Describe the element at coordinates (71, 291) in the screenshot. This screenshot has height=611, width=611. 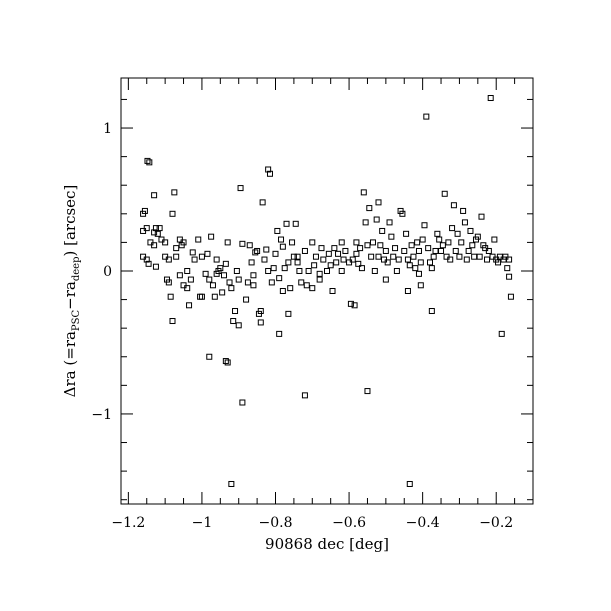
I see `y-axis-label: Δra (=raPSC−radeep) [arcsec]` at that location.